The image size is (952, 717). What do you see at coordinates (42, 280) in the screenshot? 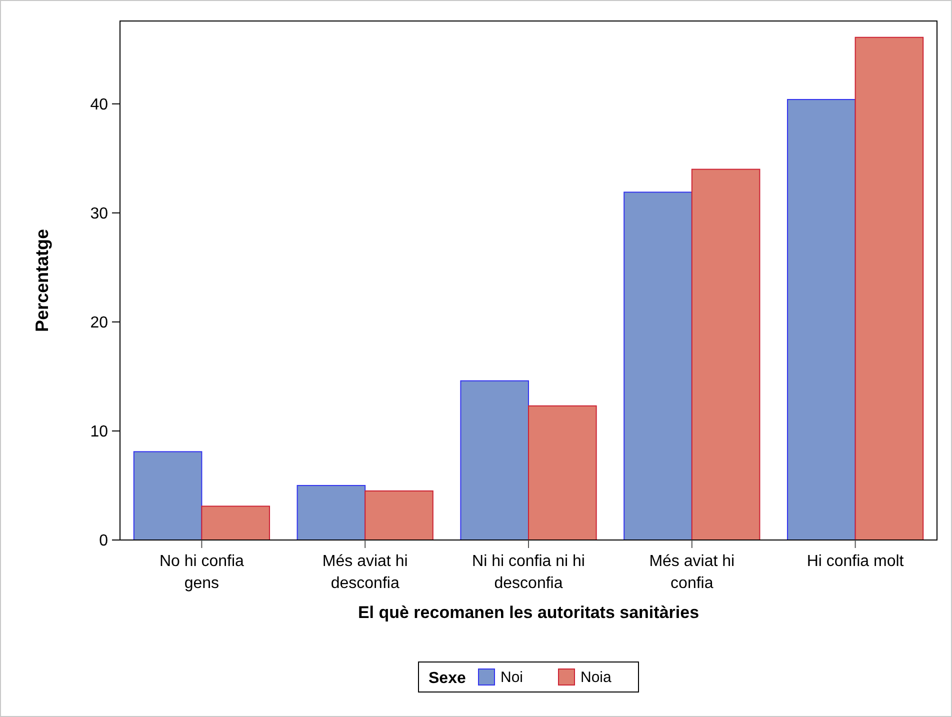
I see `y-axis-title: Percentatge` at bounding box center [42, 280].